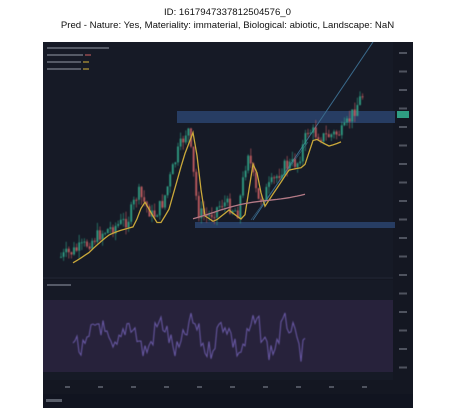 This screenshot has height=418, width=455. Describe the element at coordinates (286, 117) in the screenshot. I see `resistance-zone` at that location.